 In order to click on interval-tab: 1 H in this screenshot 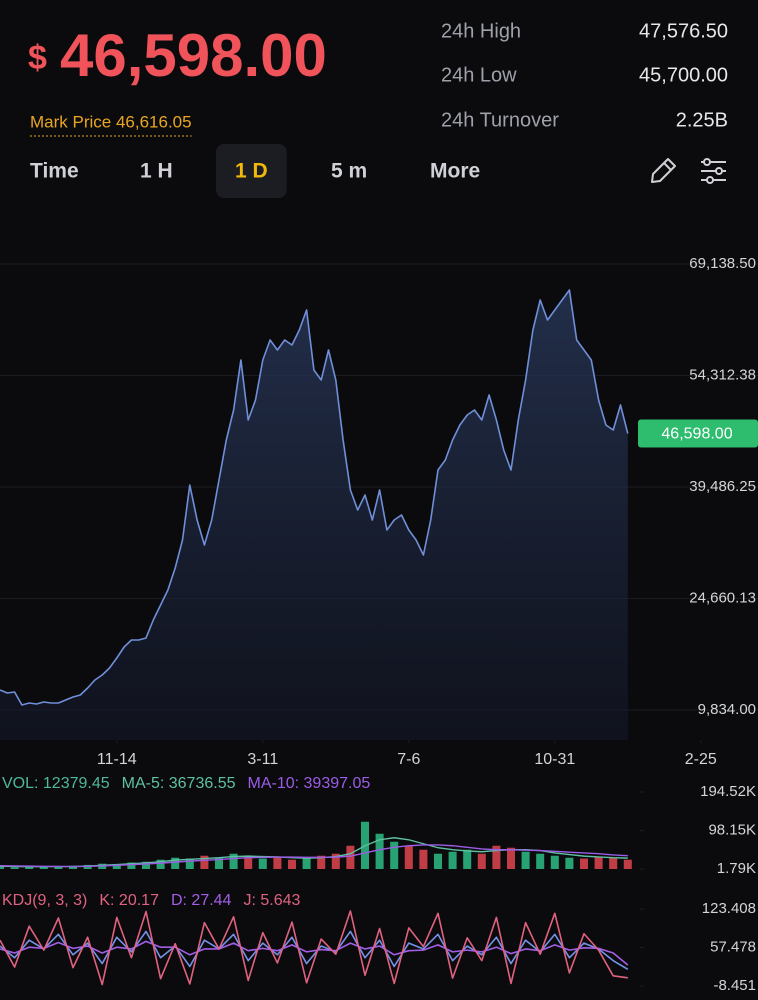, I will do `click(156, 171)`.